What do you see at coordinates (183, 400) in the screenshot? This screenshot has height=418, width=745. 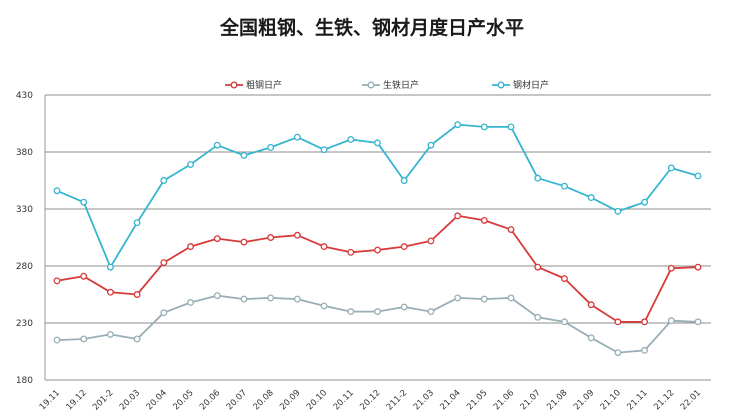 I see `x-tick-label: 20.05` at bounding box center [183, 400].